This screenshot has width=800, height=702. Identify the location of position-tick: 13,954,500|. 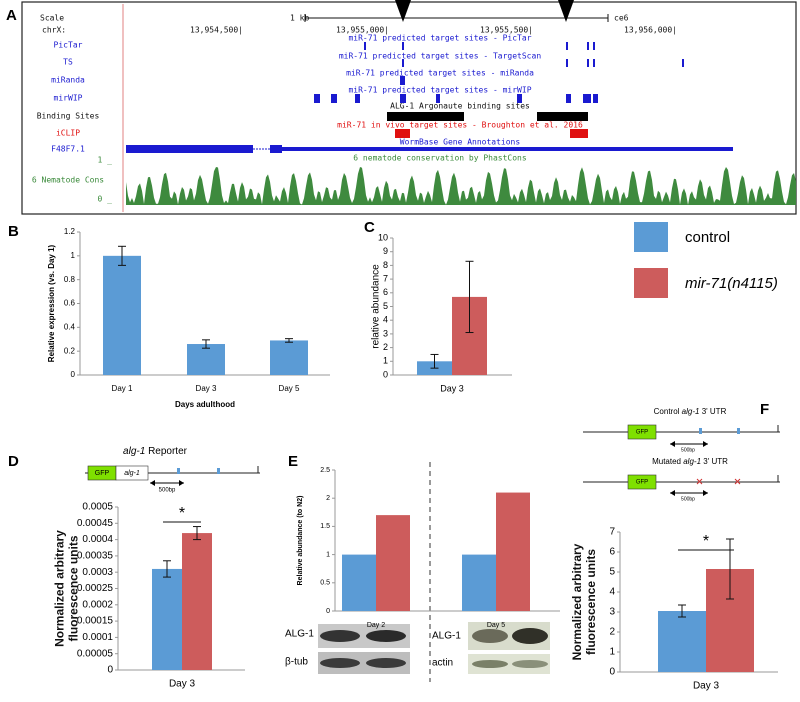
(216, 30).